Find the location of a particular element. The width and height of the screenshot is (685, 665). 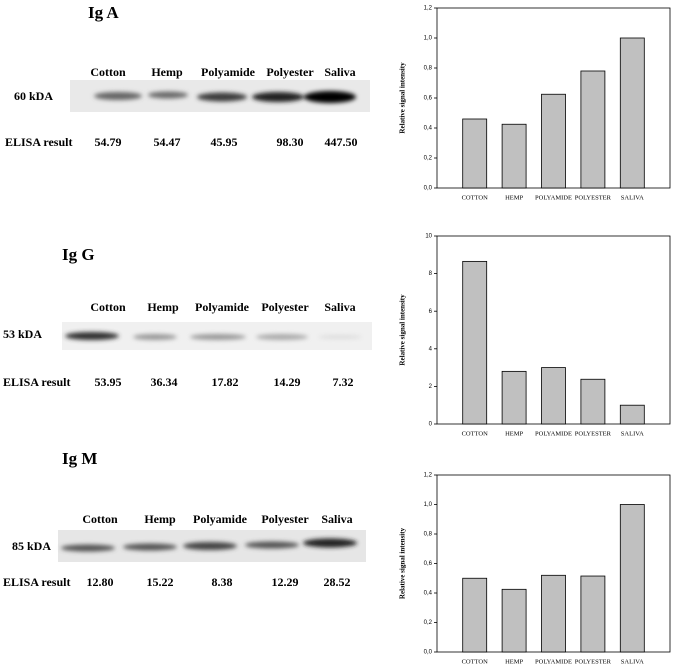

panel-title: Ig M is located at coordinates (79, 458).